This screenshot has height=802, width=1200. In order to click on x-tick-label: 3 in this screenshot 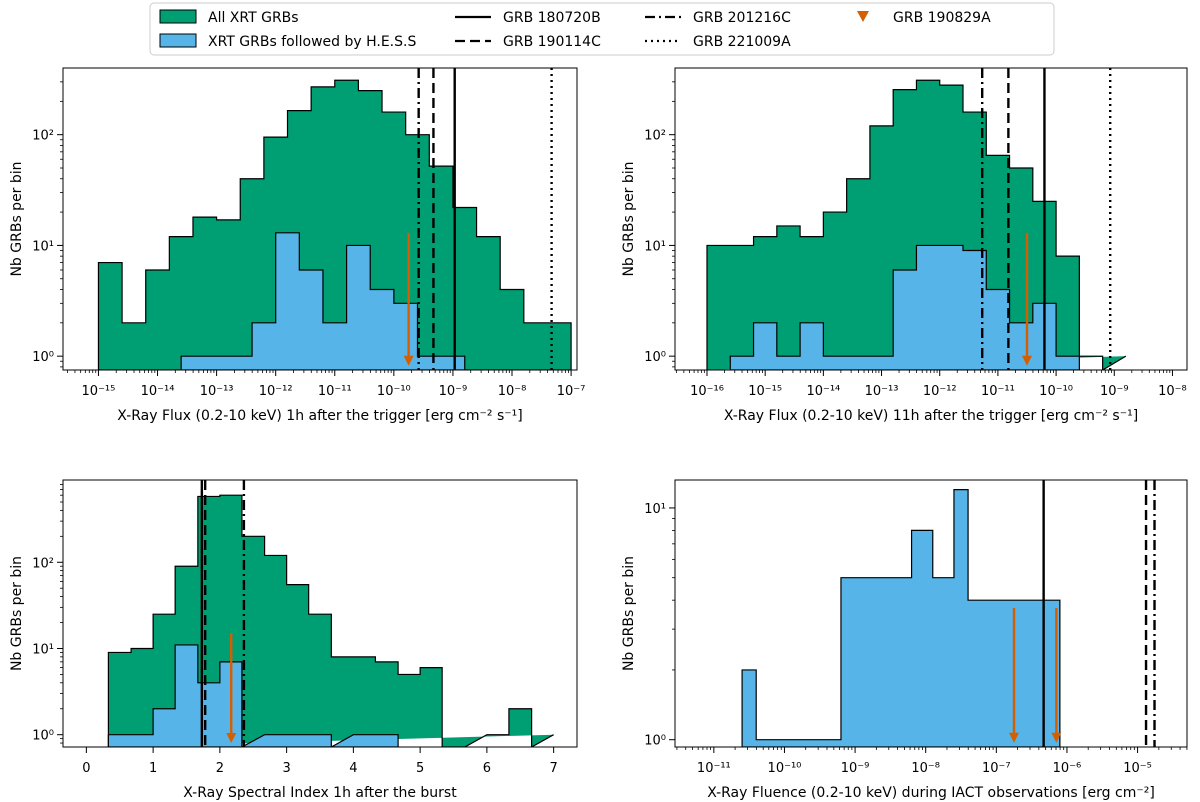, I will do `click(286, 768)`.